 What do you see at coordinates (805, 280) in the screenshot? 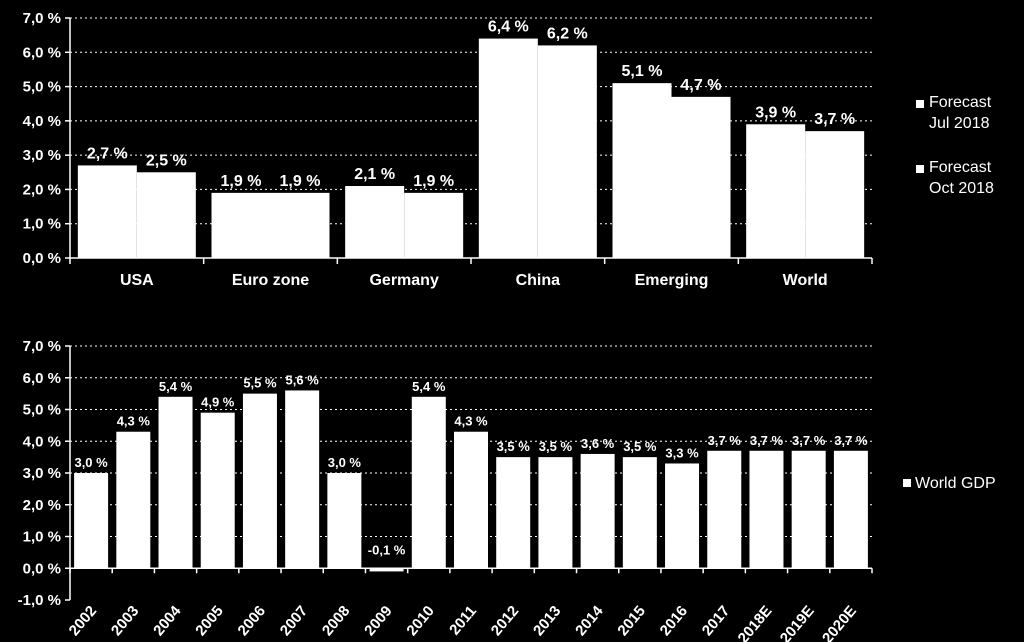
I see `category-label: World` at bounding box center [805, 280].